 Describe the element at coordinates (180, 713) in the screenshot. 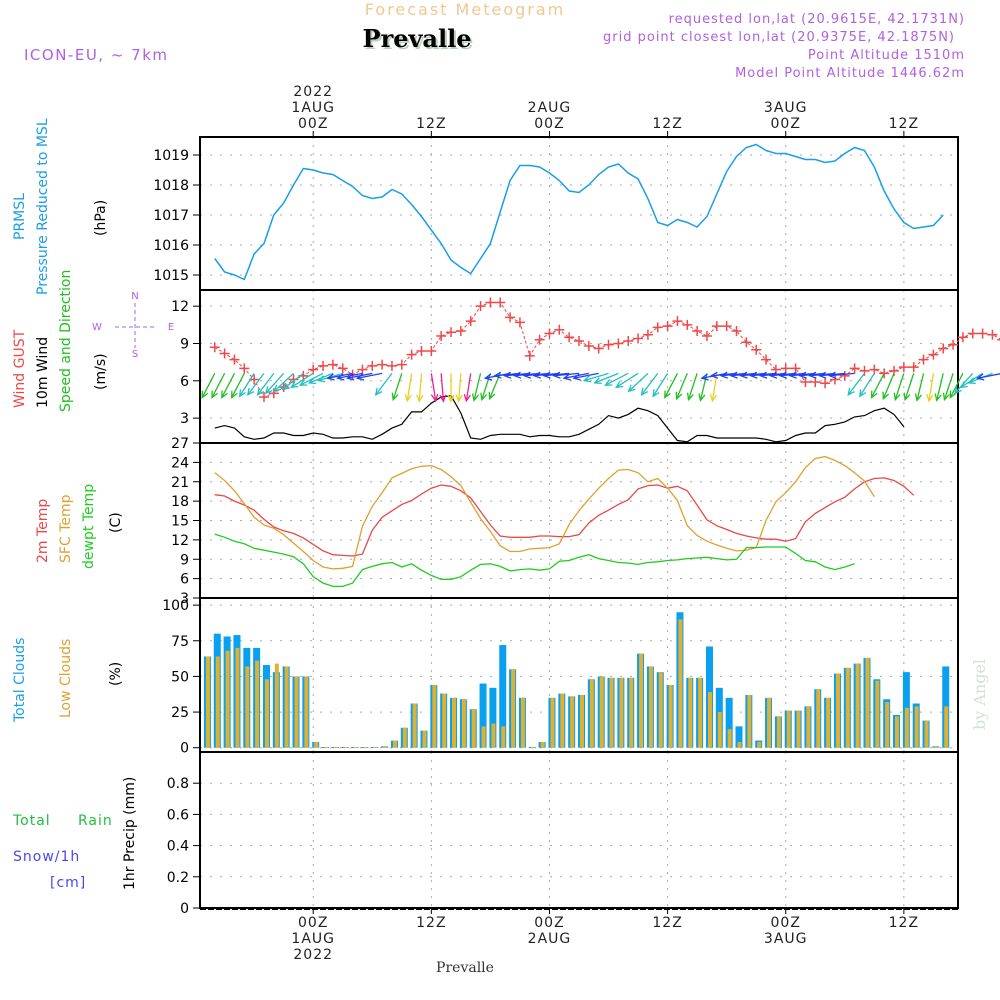

I see `y-tick-label: 25` at that location.